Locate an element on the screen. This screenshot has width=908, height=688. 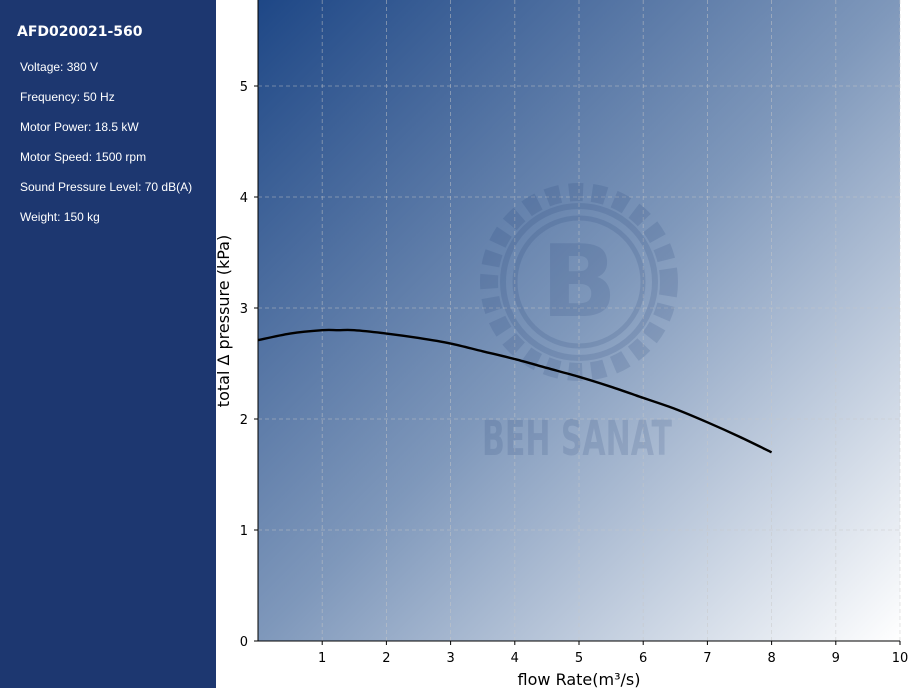
y-ticks: 0 1 2 3 4 5 is located at coordinates (249, 365).